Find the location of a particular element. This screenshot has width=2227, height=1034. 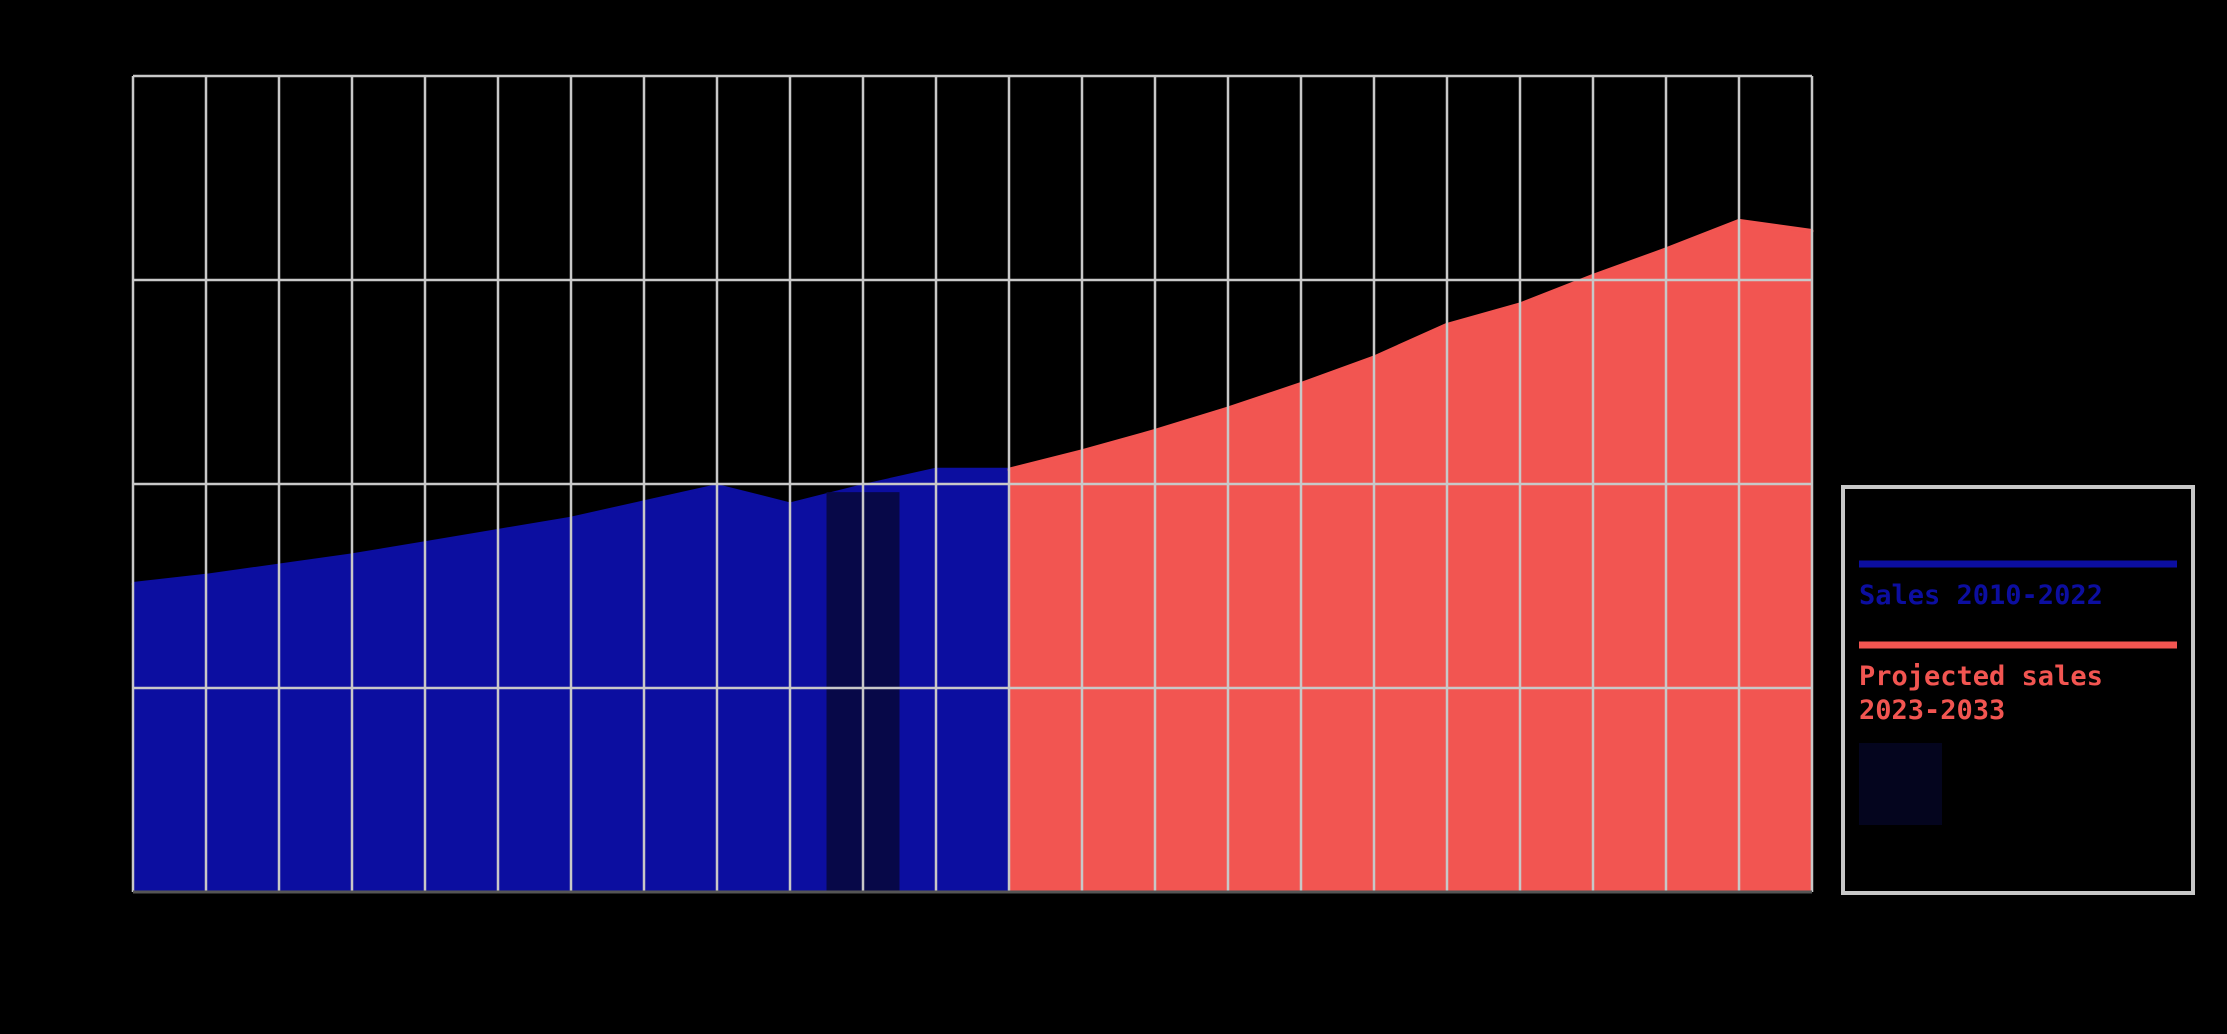

legend-label-historical: Sales 2010-2022 is located at coordinates (1981, 595).